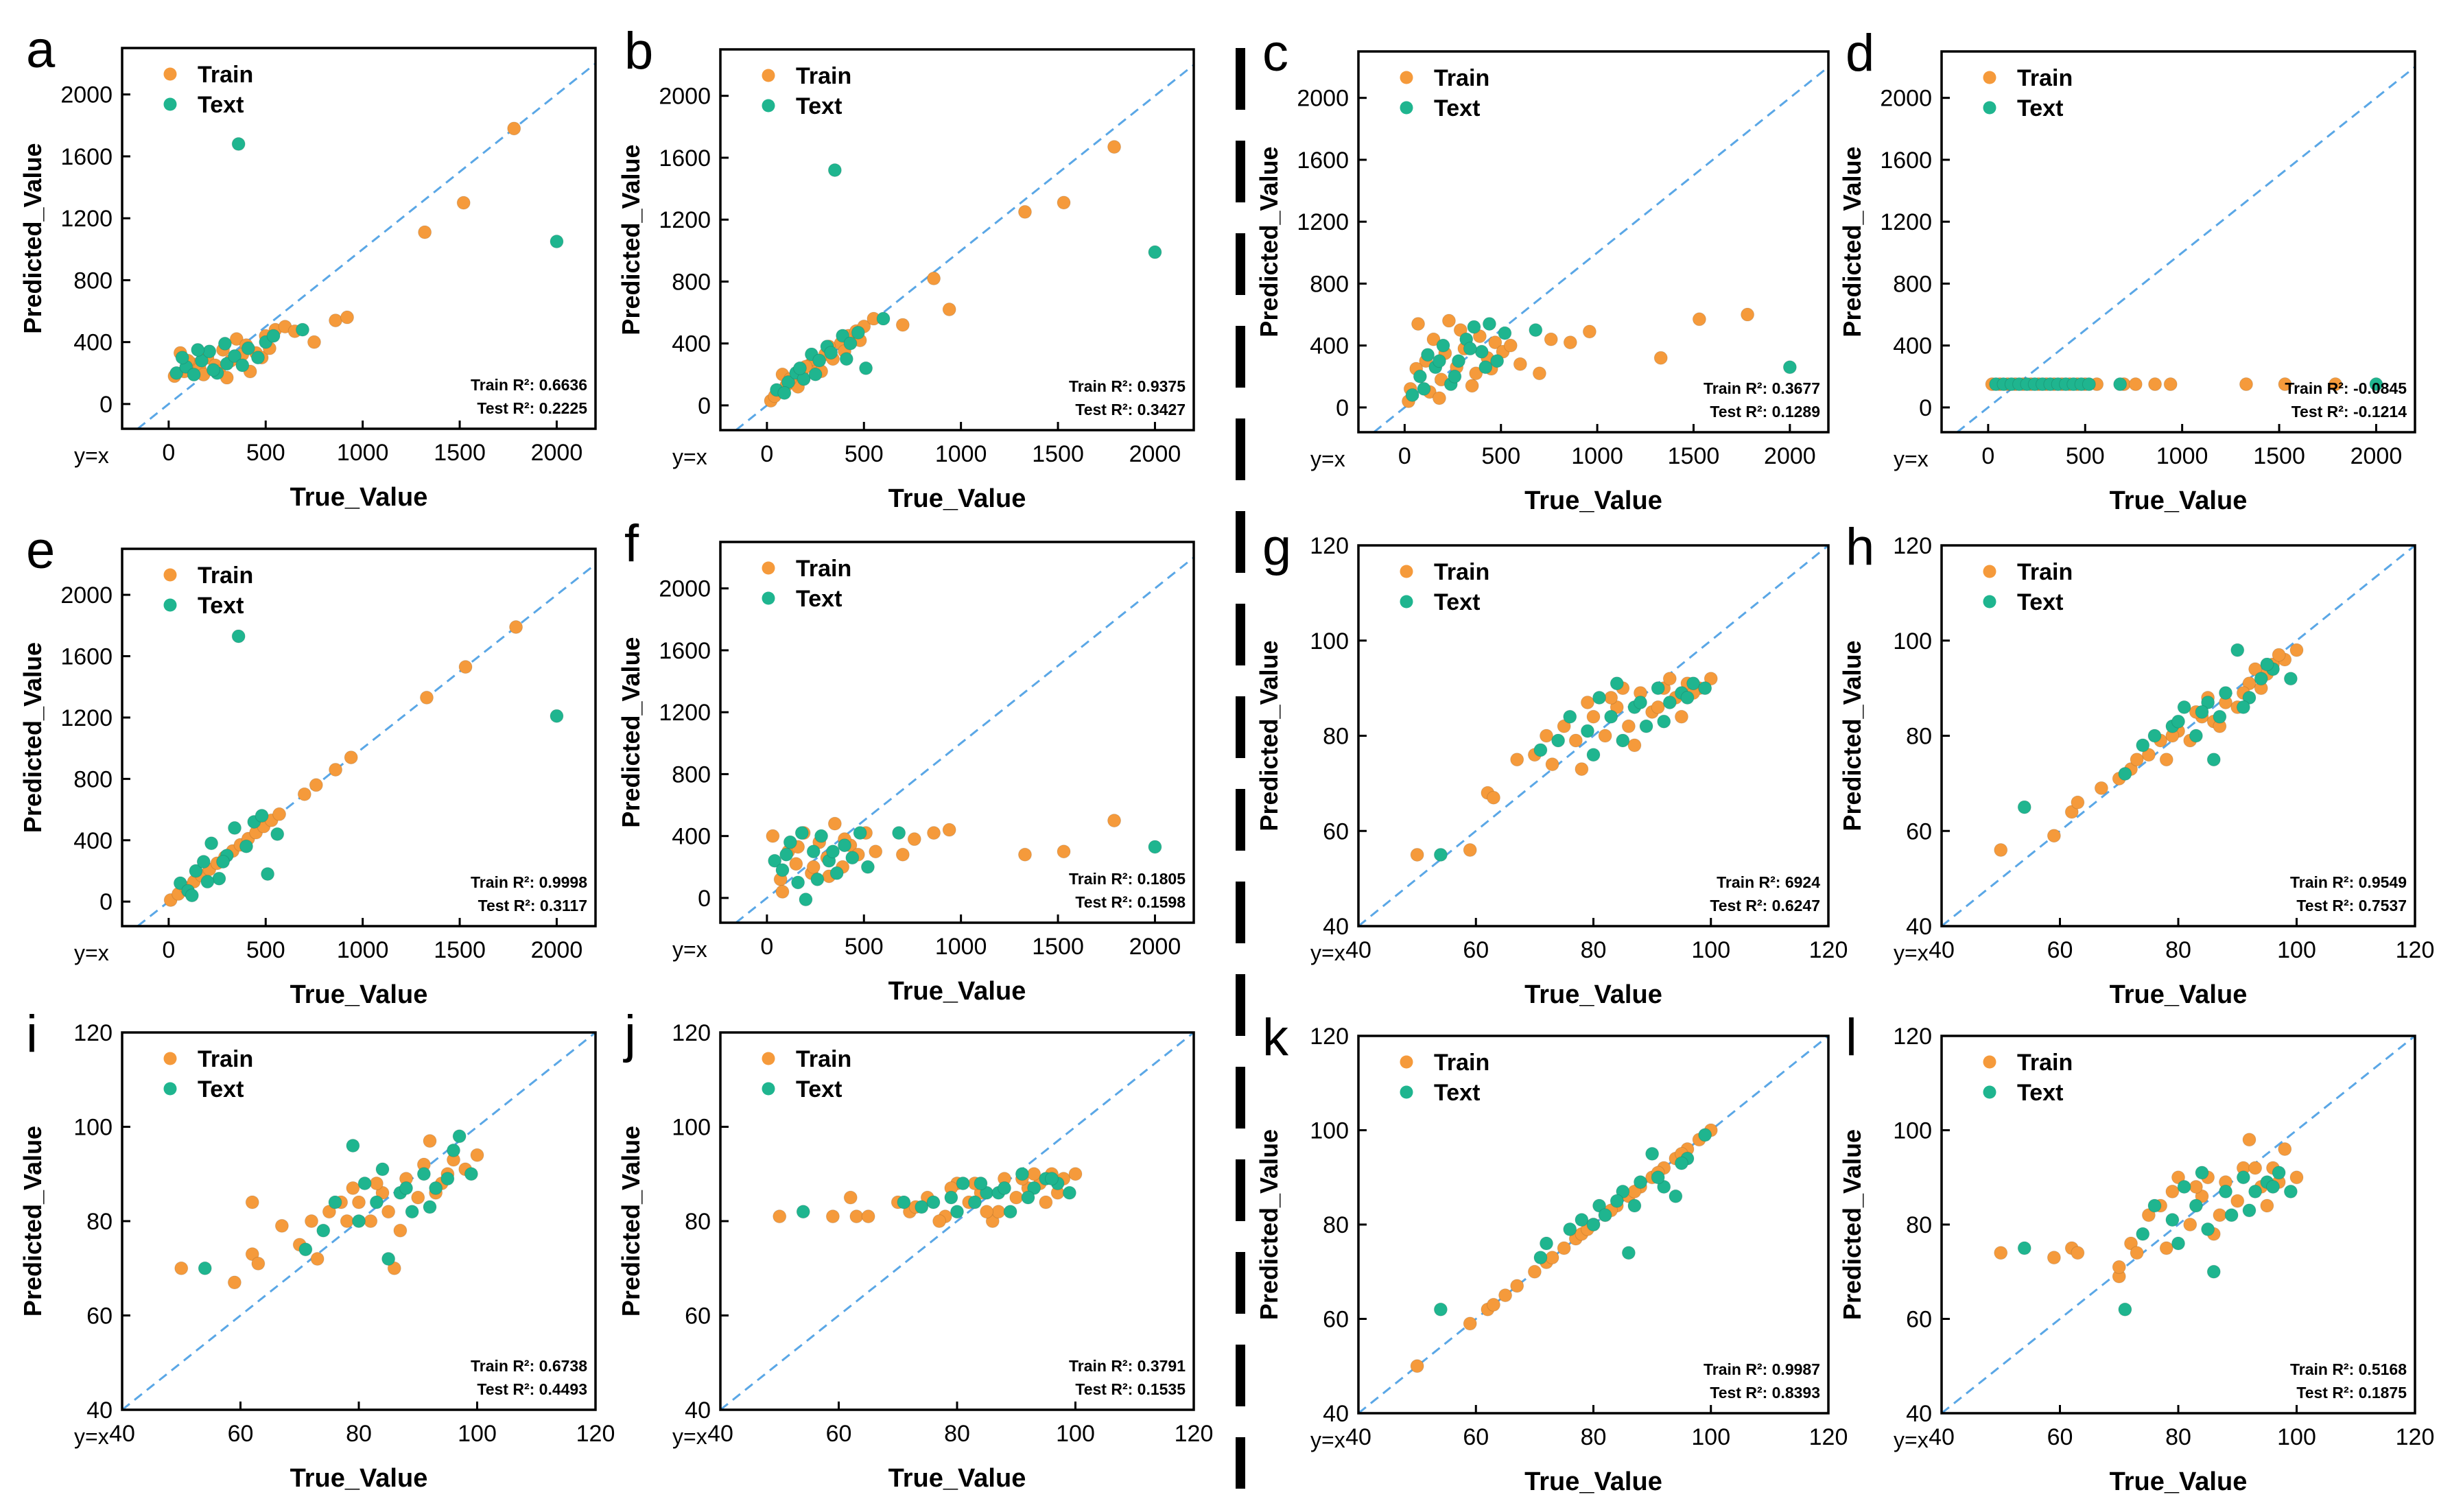 This screenshot has height=1512, width=2463. What do you see at coordinates (1912, 641) in the screenshot?
I see `y-tick-label: 100` at bounding box center [1912, 641].